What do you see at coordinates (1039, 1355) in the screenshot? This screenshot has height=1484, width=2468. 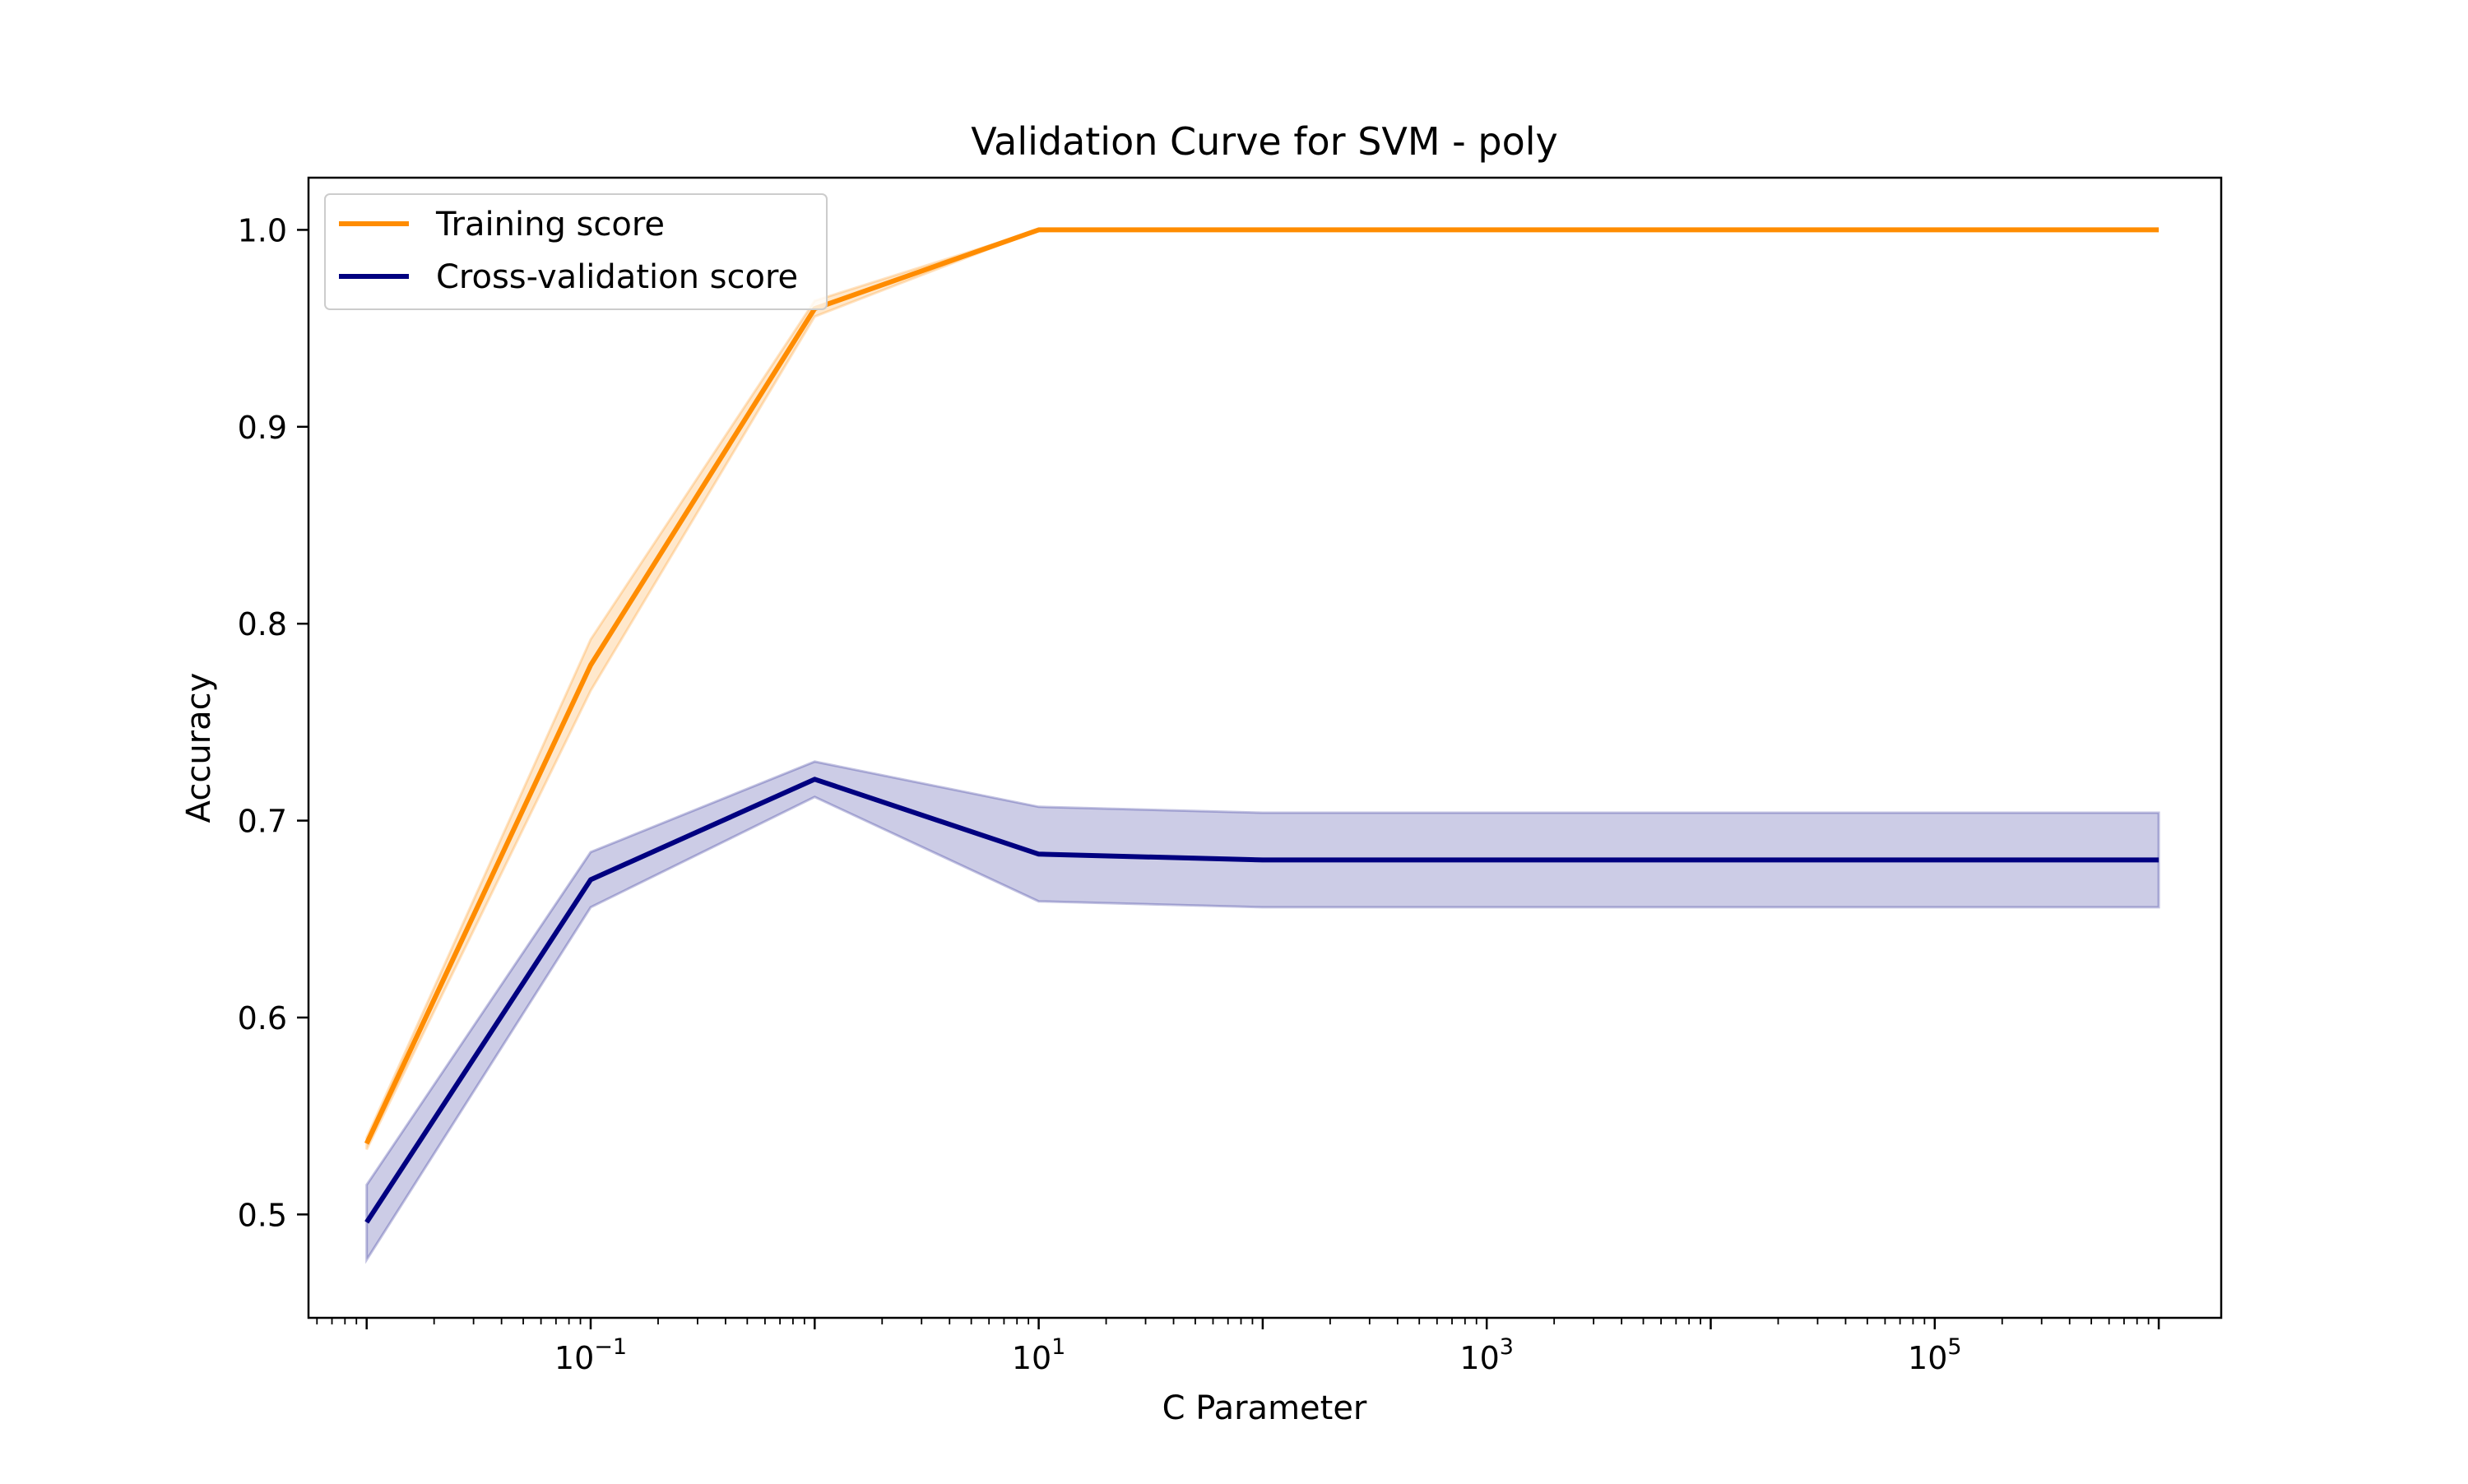 I see `x-tick-label: 10¹` at bounding box center [1039, 1355].